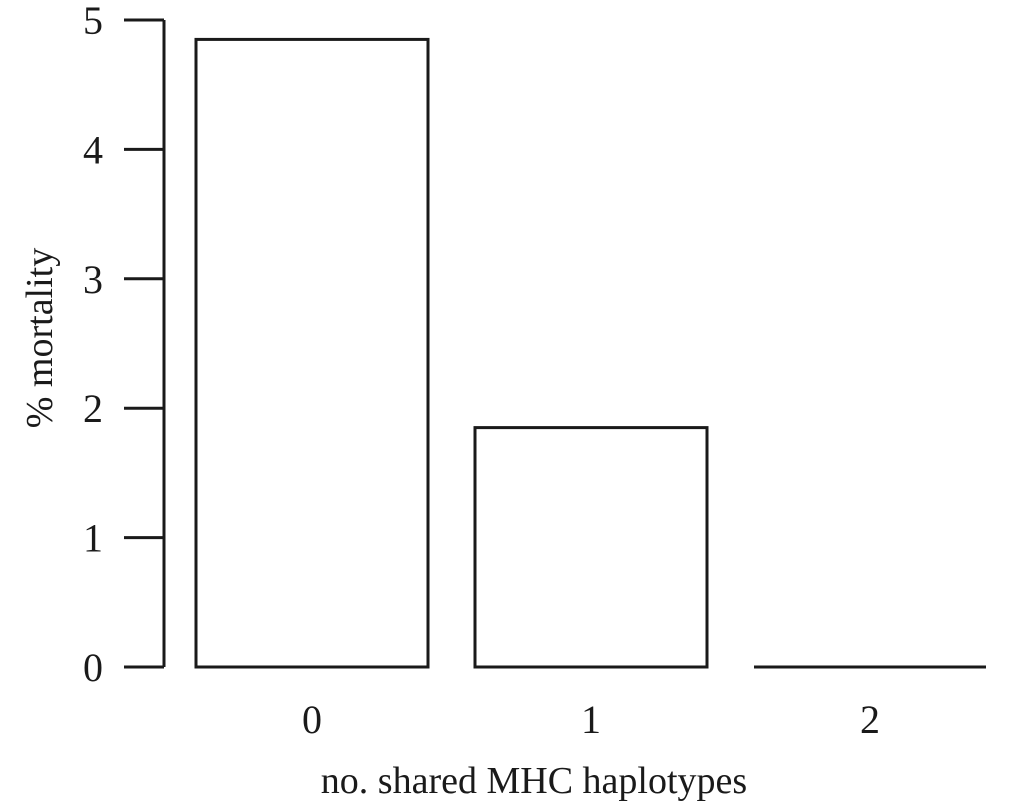 This screenshot has height=806, width=1028. Describe the element at coordinates (93, 149) in the screenshot. I see `y-tick-label: 4` at that location.